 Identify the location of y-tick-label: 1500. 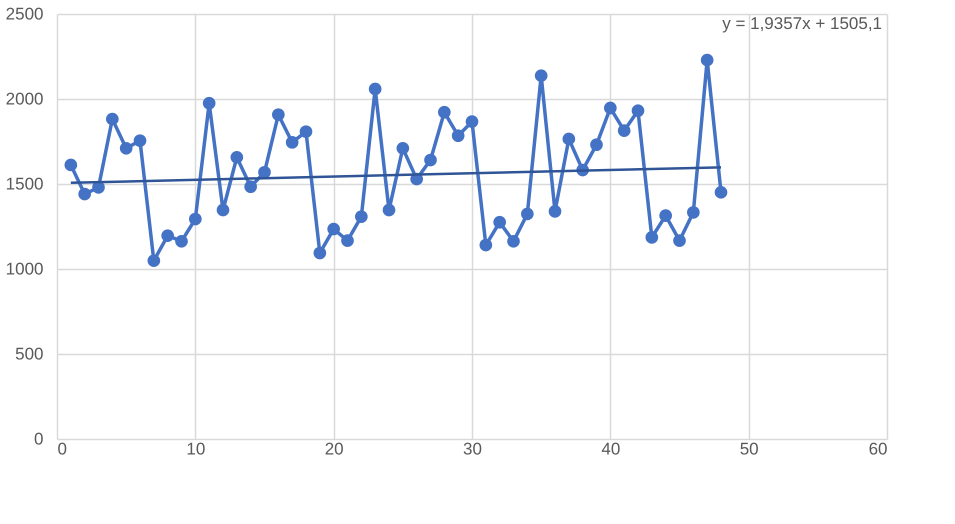
(25, 184).